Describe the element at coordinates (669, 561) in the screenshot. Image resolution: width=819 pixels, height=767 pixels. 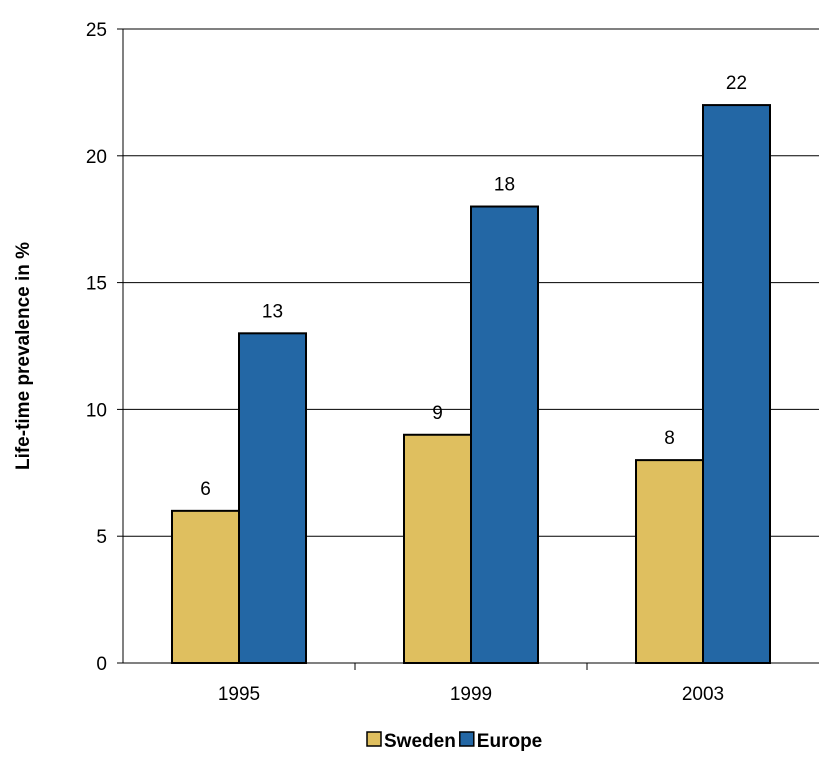
I see `bar-sweden-2003` at that location.